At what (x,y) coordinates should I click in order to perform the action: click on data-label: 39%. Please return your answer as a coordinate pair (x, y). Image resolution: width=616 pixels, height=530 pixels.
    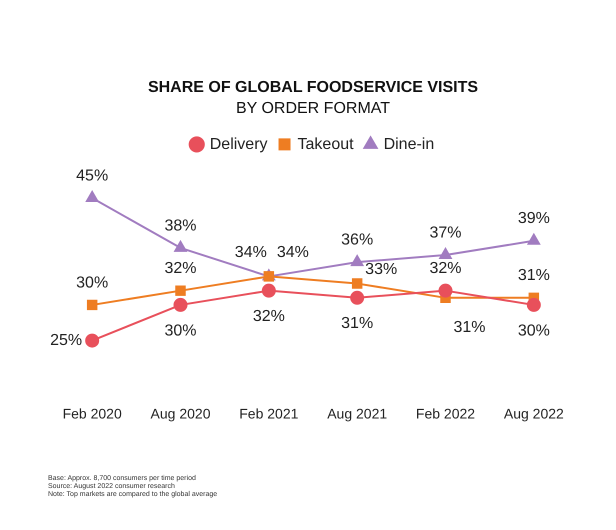
    Looking at the image, I should click on (534, 219).